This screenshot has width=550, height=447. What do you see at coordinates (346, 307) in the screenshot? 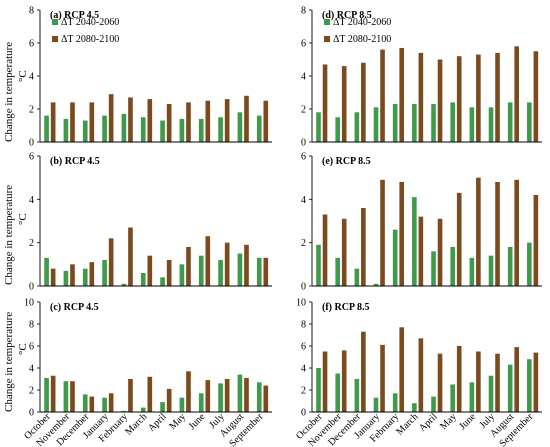
I see `panel-label: (f) RCP 8.5` at bounding box center [346, 307].